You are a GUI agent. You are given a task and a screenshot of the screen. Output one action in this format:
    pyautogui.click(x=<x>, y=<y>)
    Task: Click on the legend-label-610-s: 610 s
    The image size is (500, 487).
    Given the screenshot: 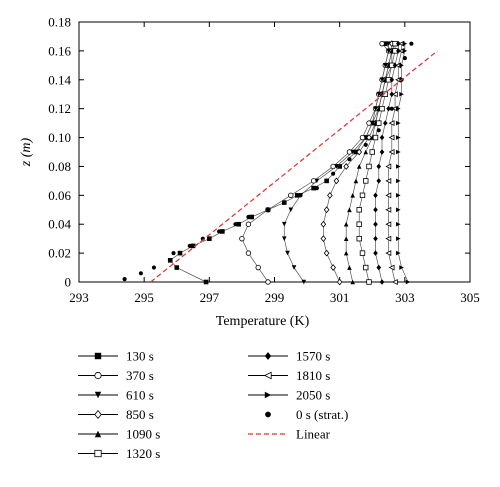 What is the action you would take?
    pyautogui.click(x=140, y=395)
    